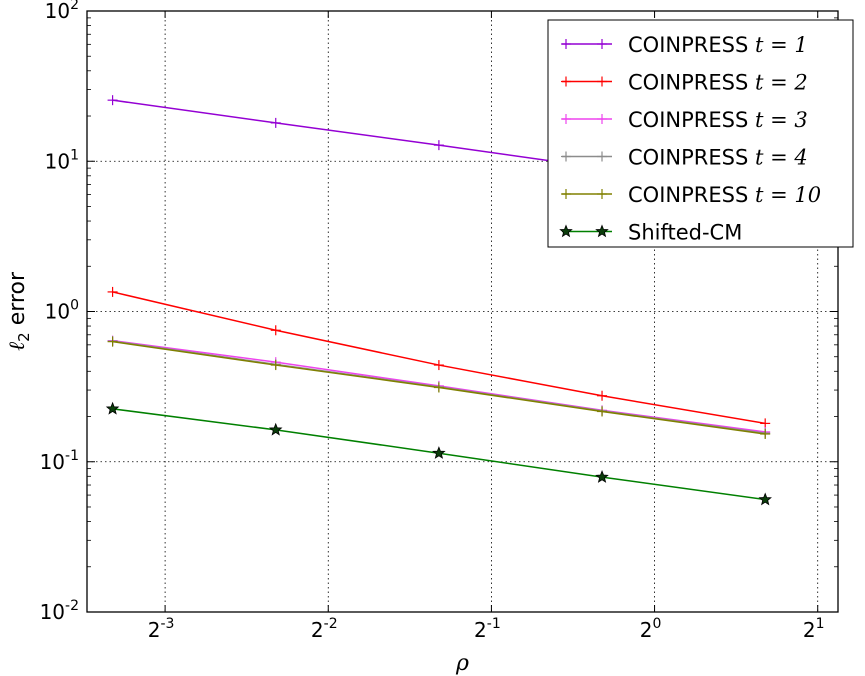 This screenshot has height=676, width=865. I want to click on y-tick-label: 102, so click(62, 11).